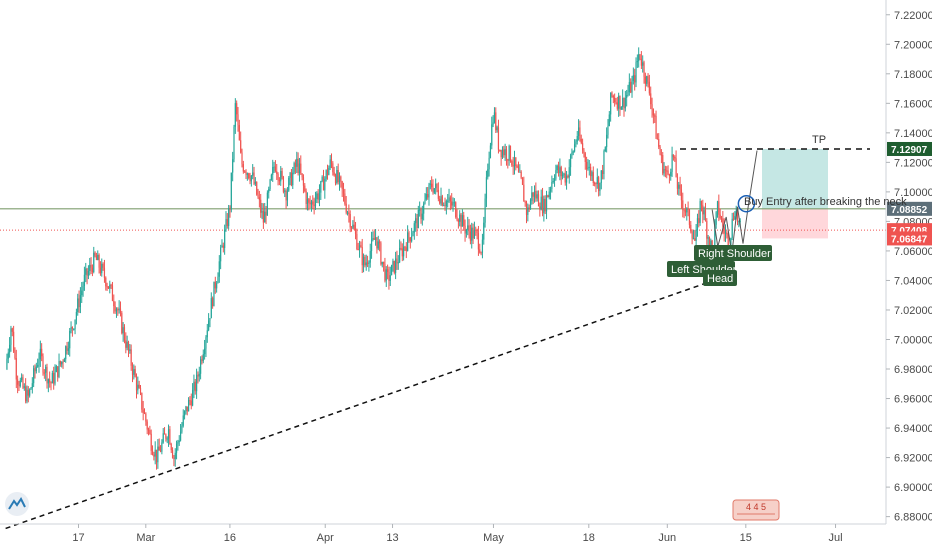  I want to click on breakout-circle, so click(746, 203).